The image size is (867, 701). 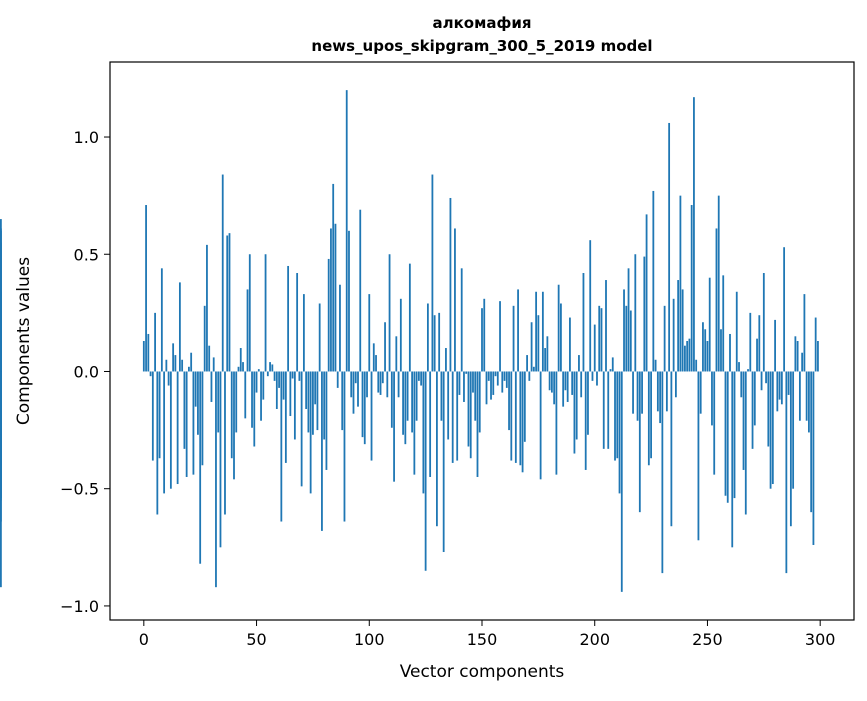 I want to click on x-tick-label: 150, so click(x=482, y=639).